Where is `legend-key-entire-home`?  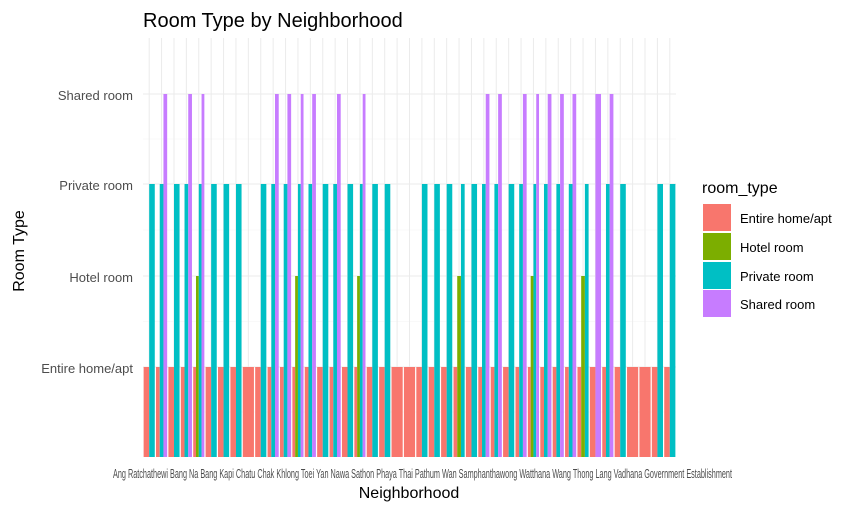 legend-key-entire-home is located at coordinates (717, 217).